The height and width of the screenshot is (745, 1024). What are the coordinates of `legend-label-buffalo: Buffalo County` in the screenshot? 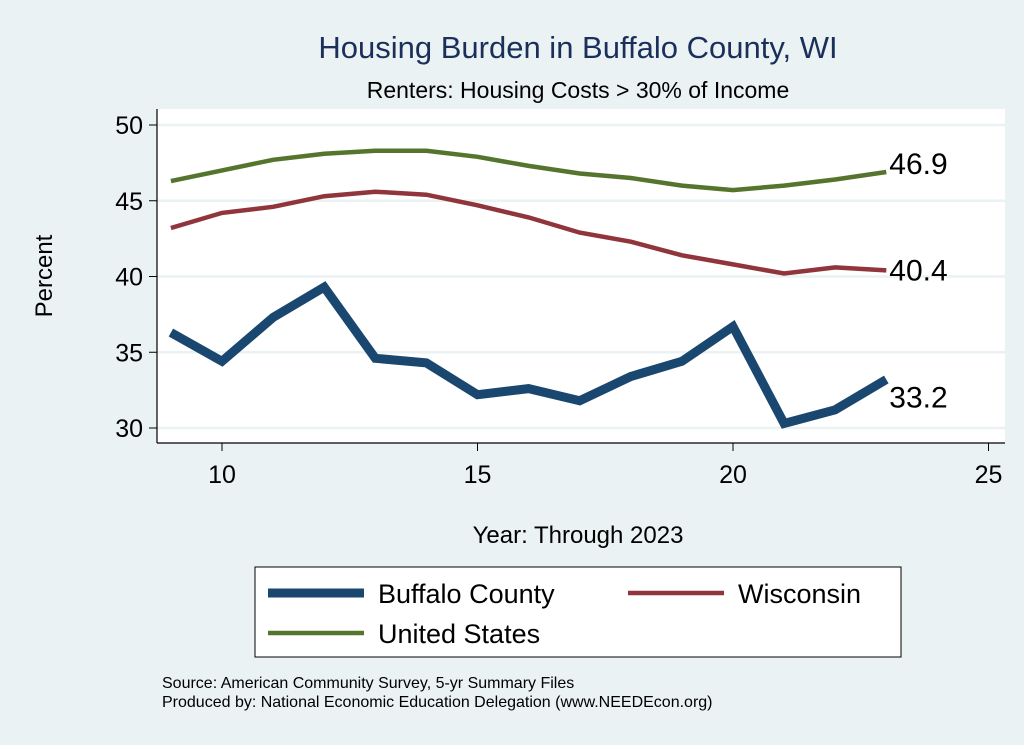 It's located at (466, 594).